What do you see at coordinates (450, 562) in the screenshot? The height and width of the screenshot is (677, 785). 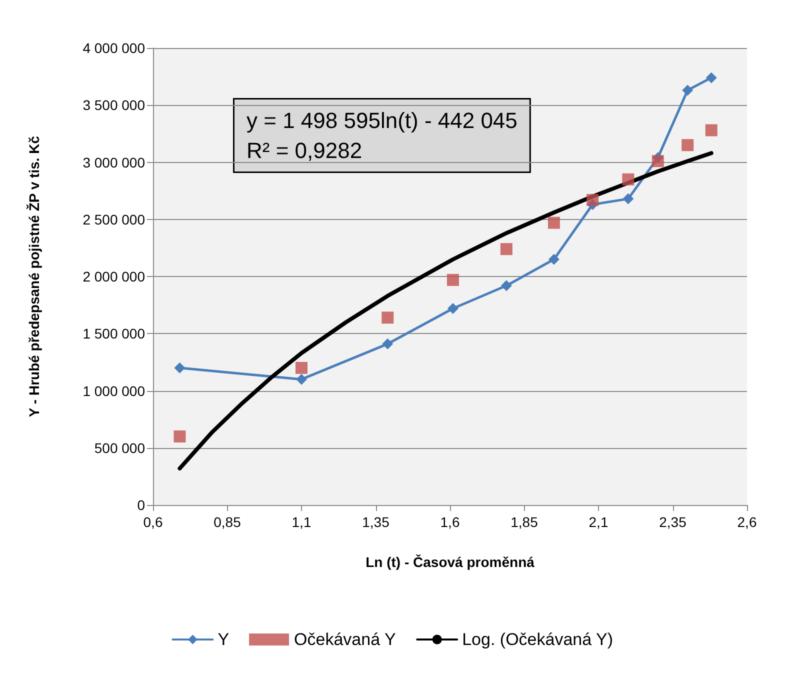 I see `x-axis-title: Ln (t) - Časová proměnná` at bounding box center [450, 562].